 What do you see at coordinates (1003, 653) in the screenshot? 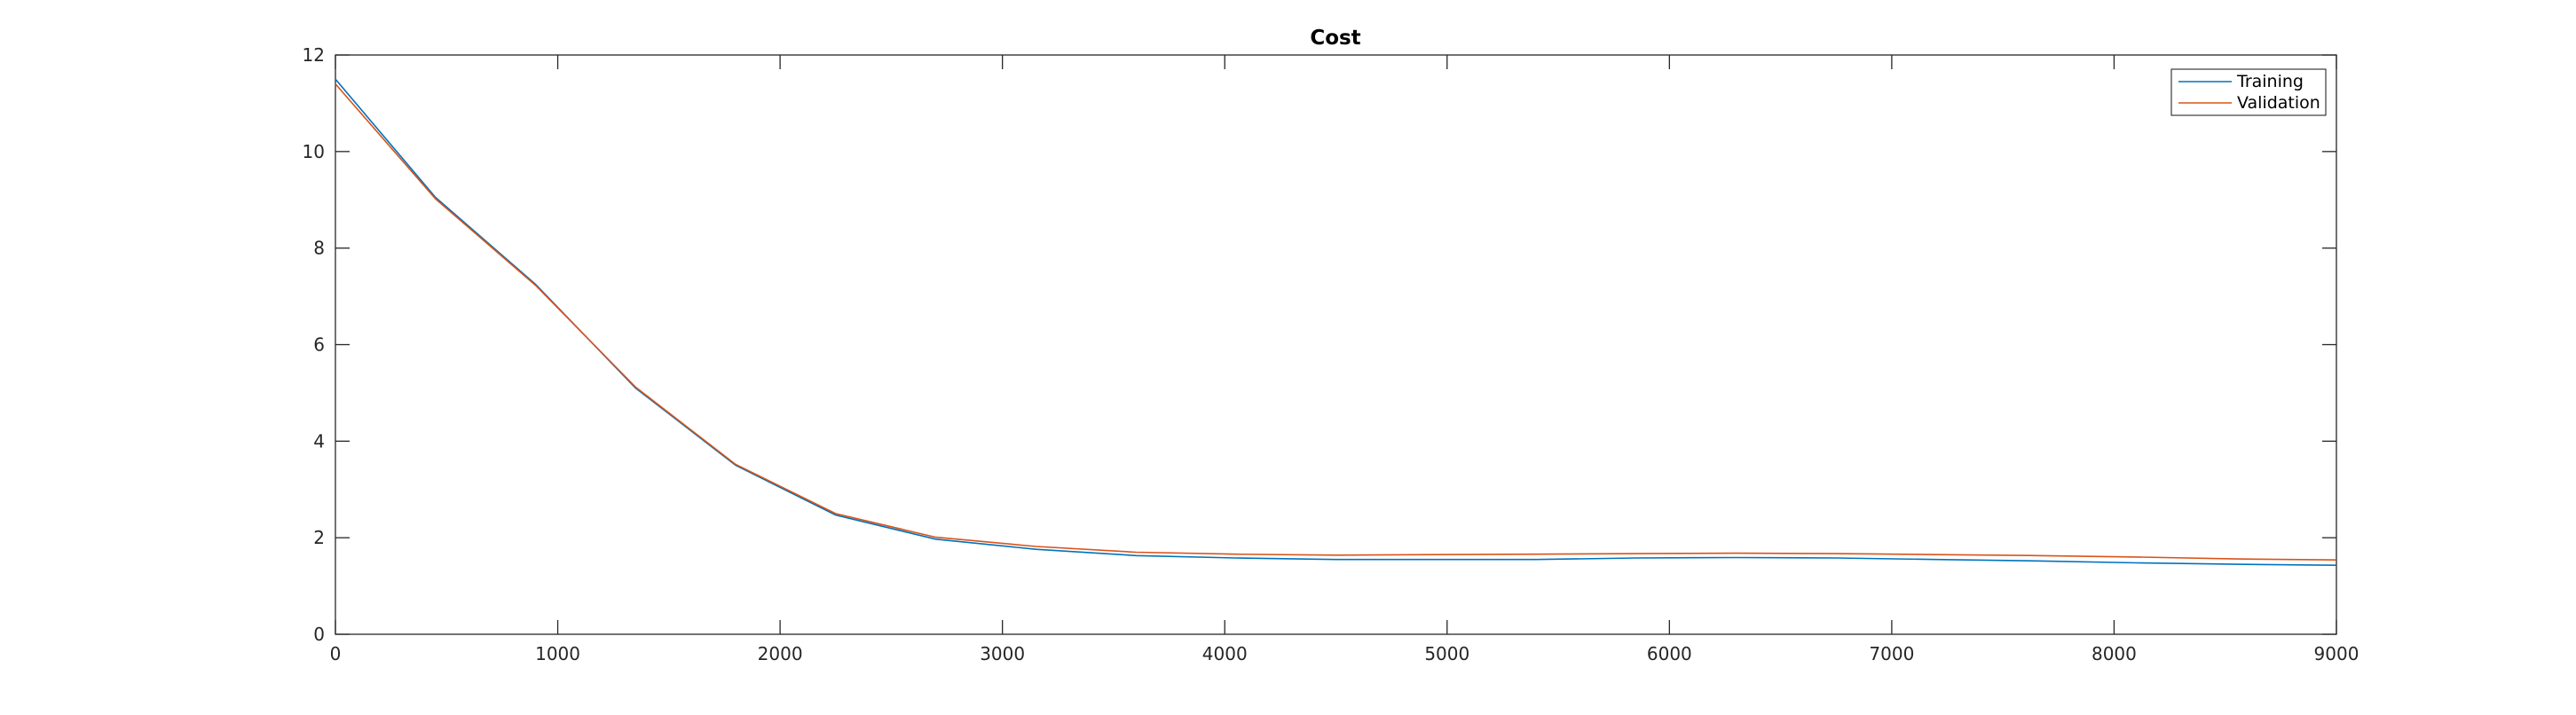
I see `x-tick-label: 3000` at bounding box center [1003, 653].